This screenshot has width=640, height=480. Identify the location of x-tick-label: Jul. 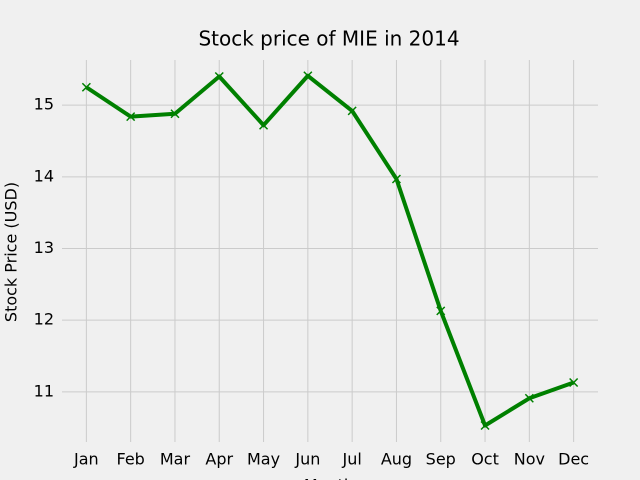
(351, 459).